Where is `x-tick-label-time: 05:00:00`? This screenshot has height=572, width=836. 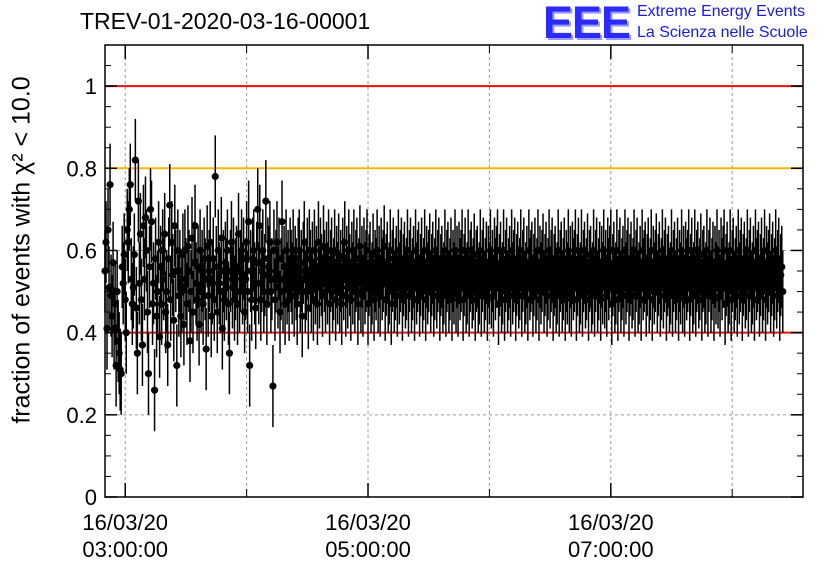
x-tick-label-time: 05:00:00 is located at coordinates (368, 549).